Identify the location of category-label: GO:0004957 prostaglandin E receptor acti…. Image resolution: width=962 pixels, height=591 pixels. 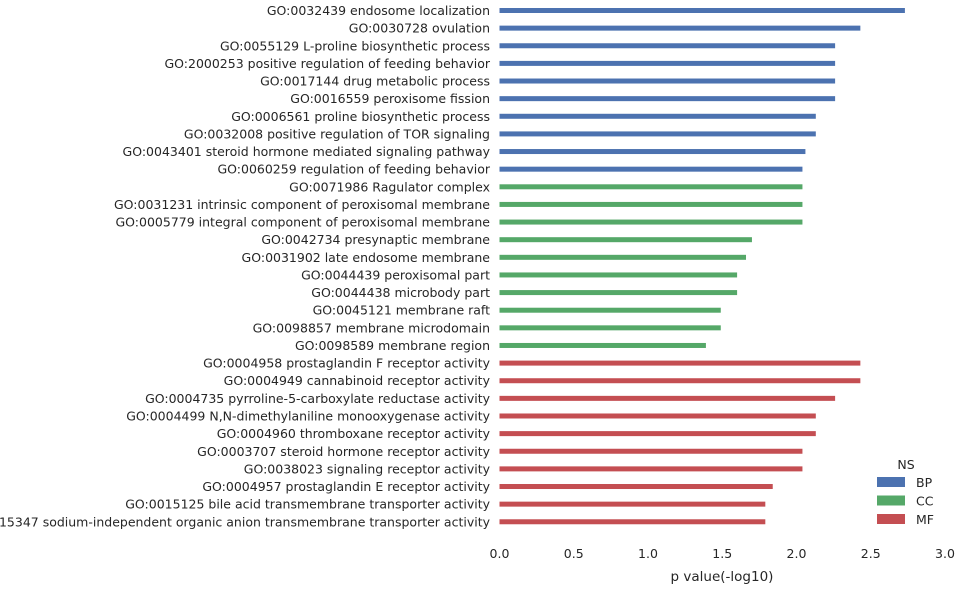
(346, 486).